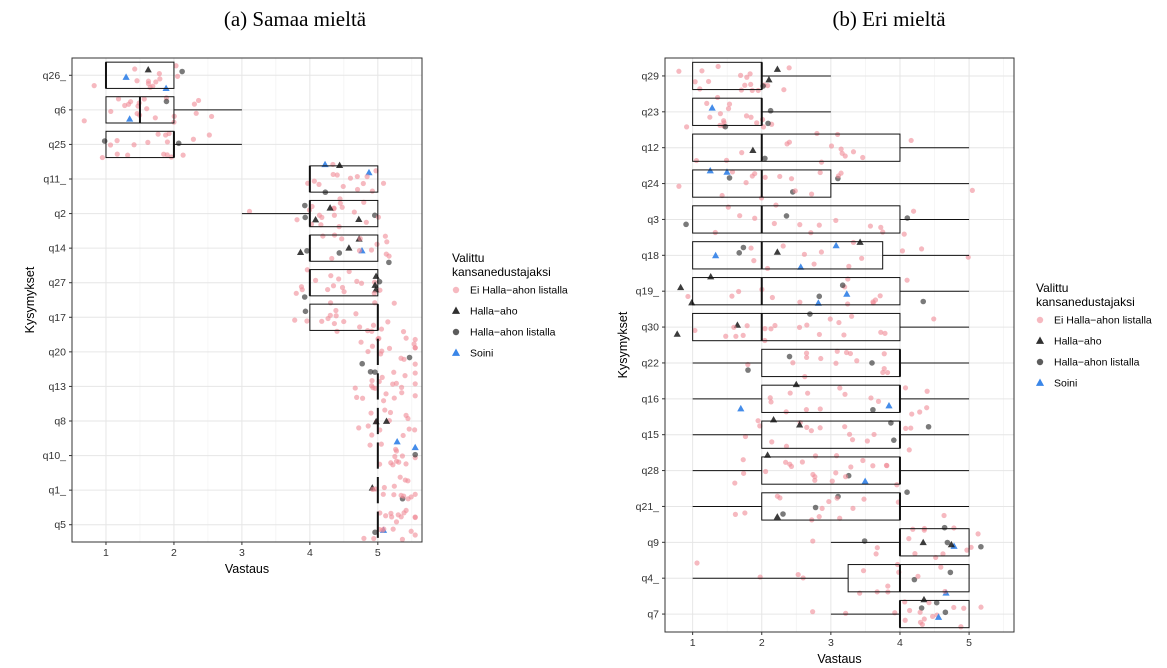  Describe the element at coordinates (831, 643) in the screenshot. I see `x-tick-label: 3` at that location.